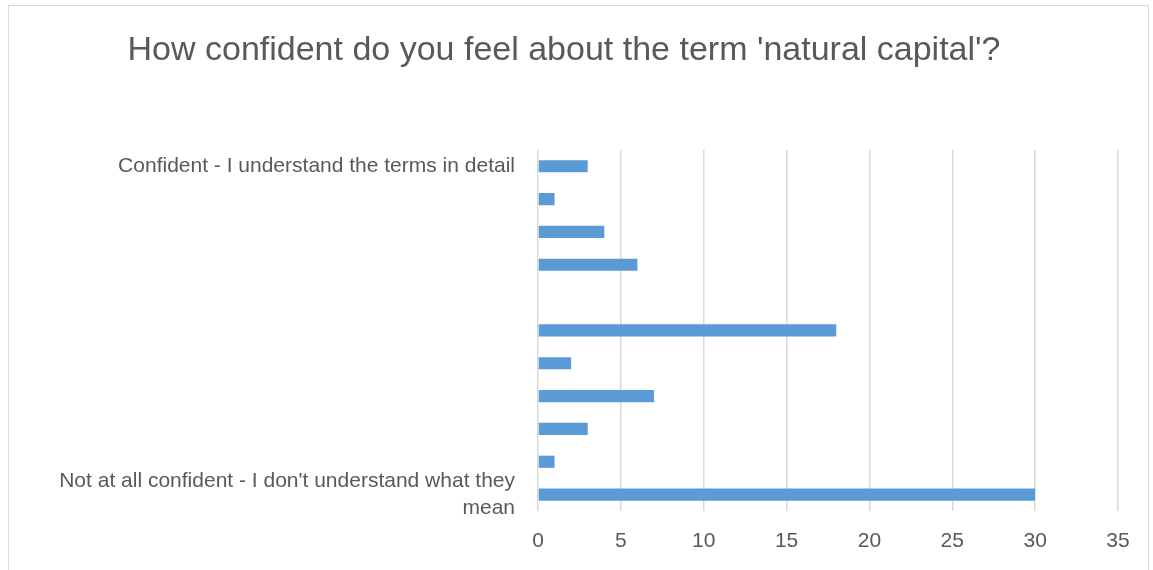 The height and width of the screenshot is (570, 1153). I want to click on x-tick-label: 10, so click(704, 540).